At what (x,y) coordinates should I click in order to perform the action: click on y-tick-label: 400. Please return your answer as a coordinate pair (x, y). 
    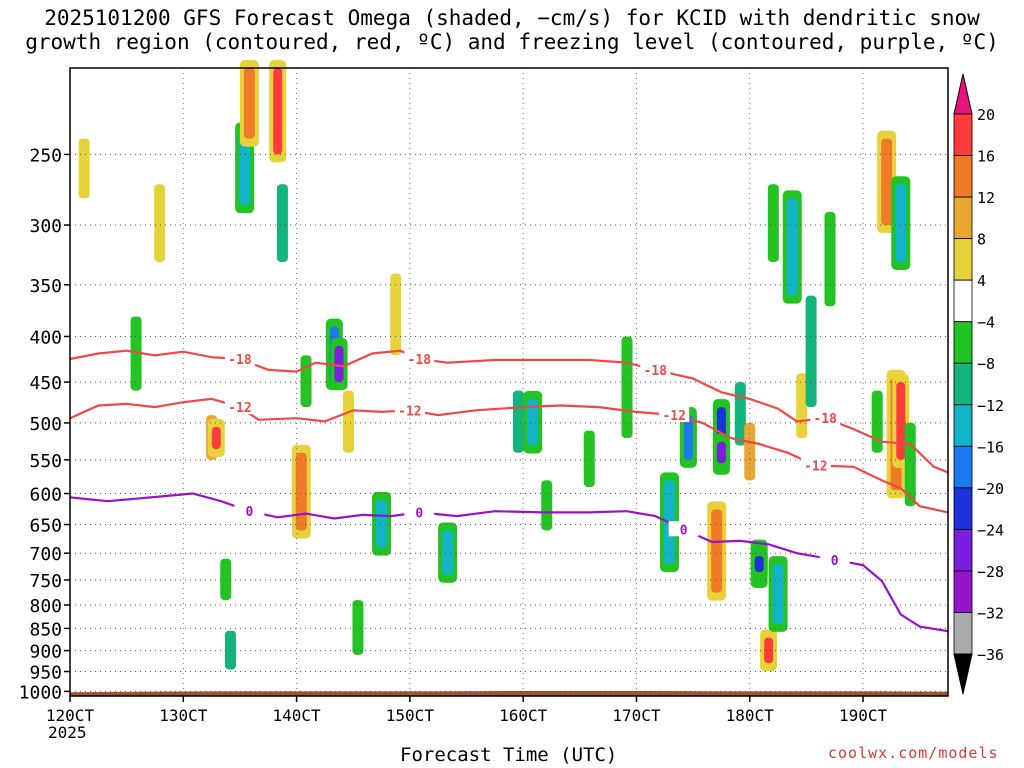
    Looking at the image, I should click on (45, 337).